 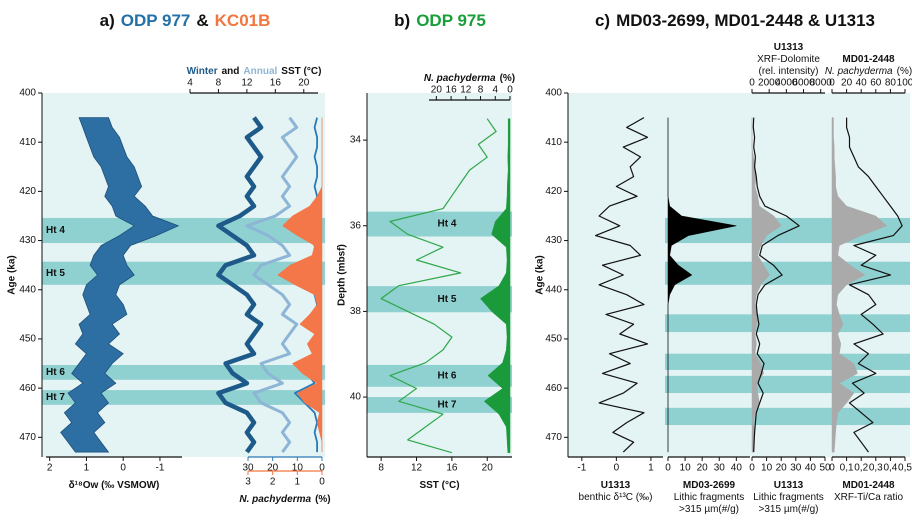 I want to click on panel-title: b) ODP 975, so click(x=440, y=20).